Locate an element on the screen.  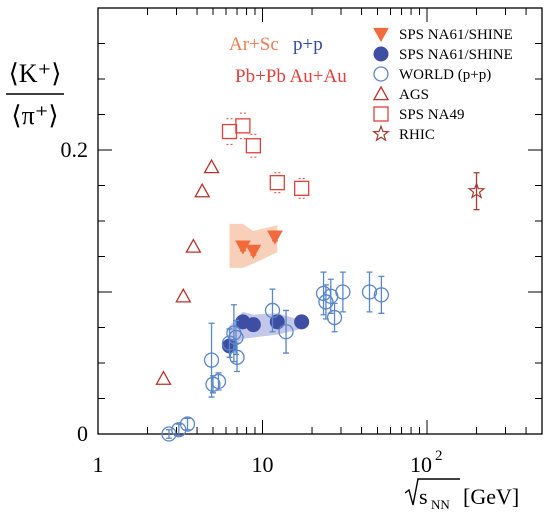
series-world_pp is located at coordinates (275, 356).